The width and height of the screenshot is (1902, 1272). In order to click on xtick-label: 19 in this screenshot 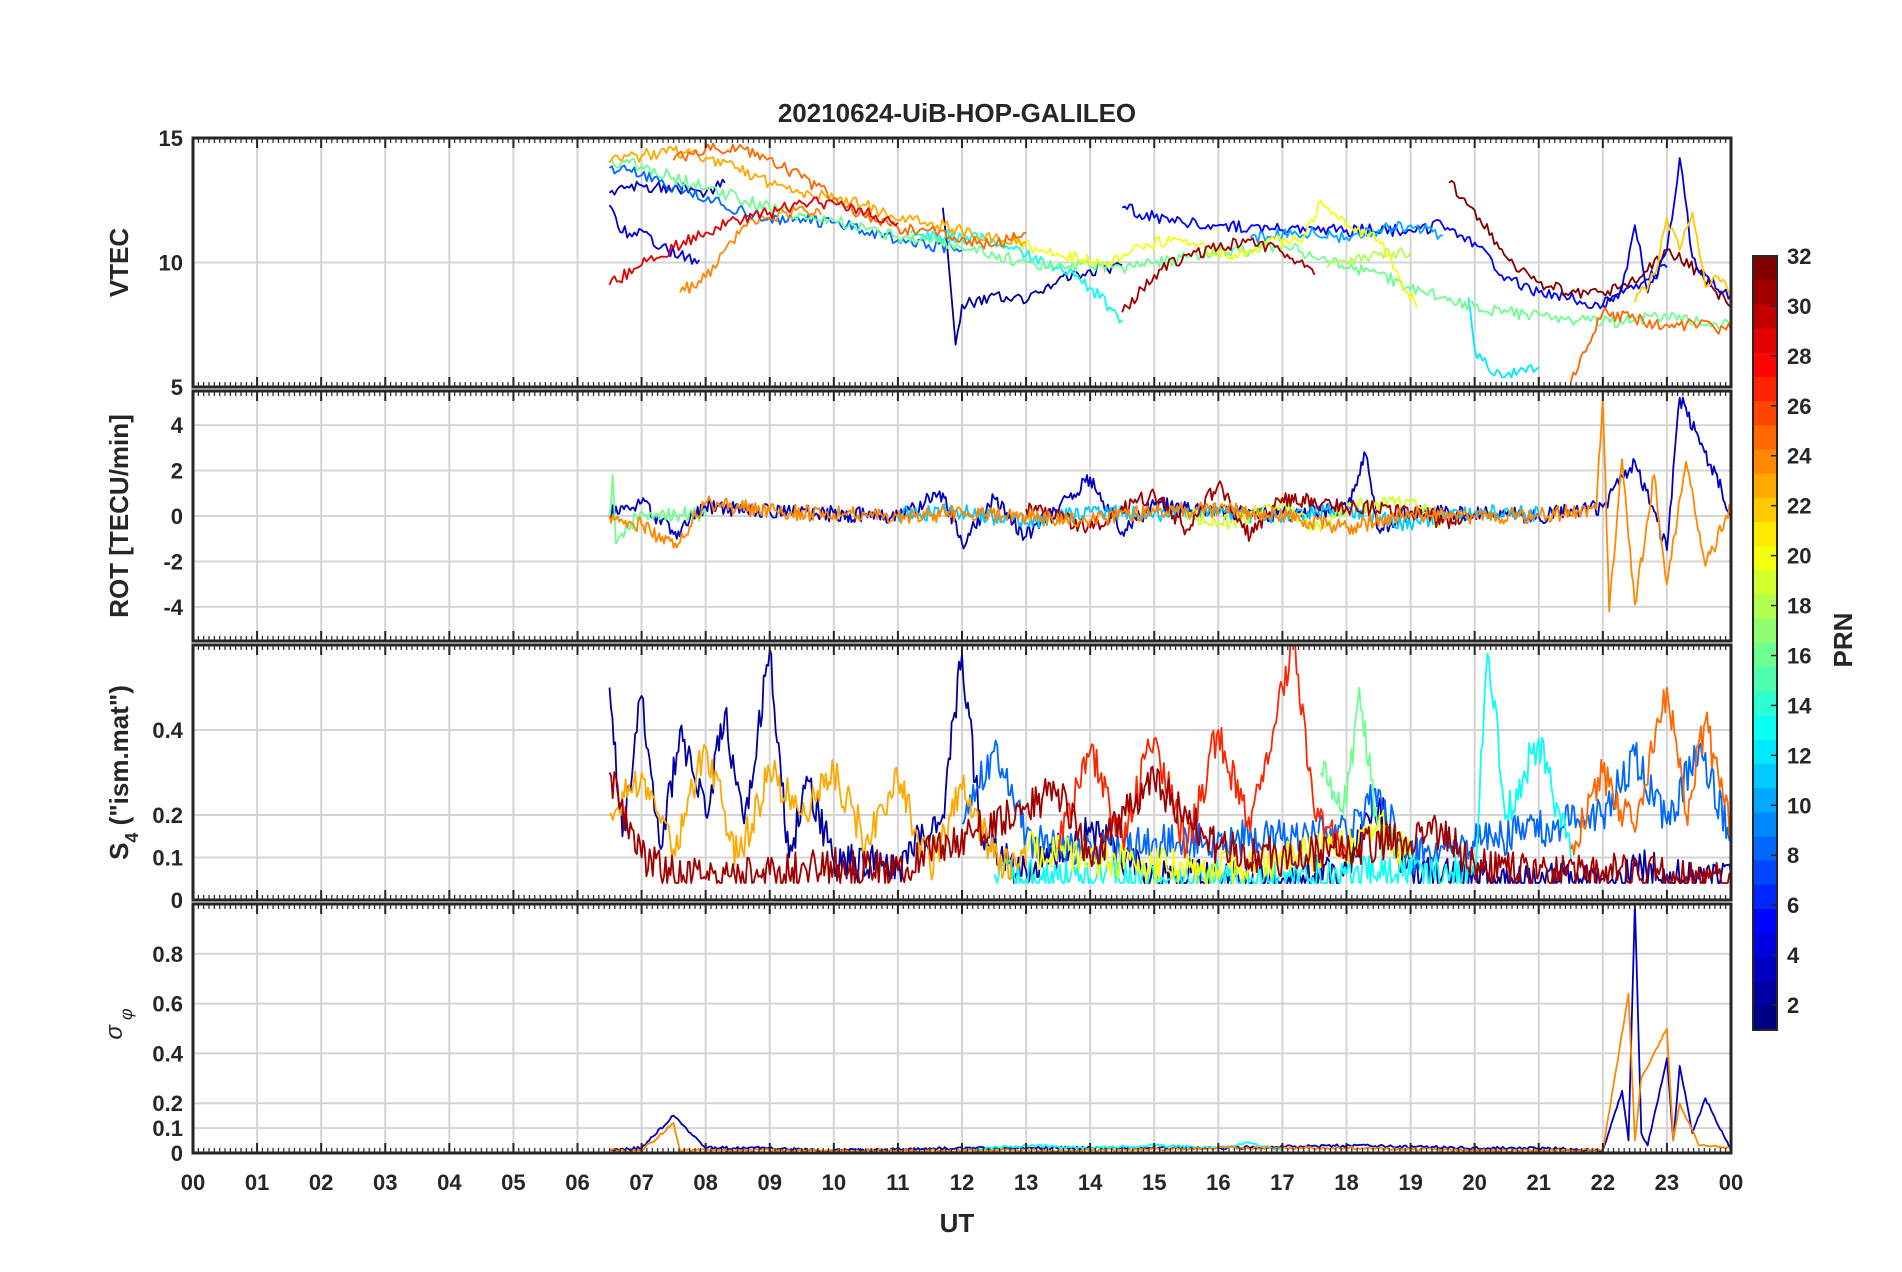, I will do `click(1410, 1182)`.